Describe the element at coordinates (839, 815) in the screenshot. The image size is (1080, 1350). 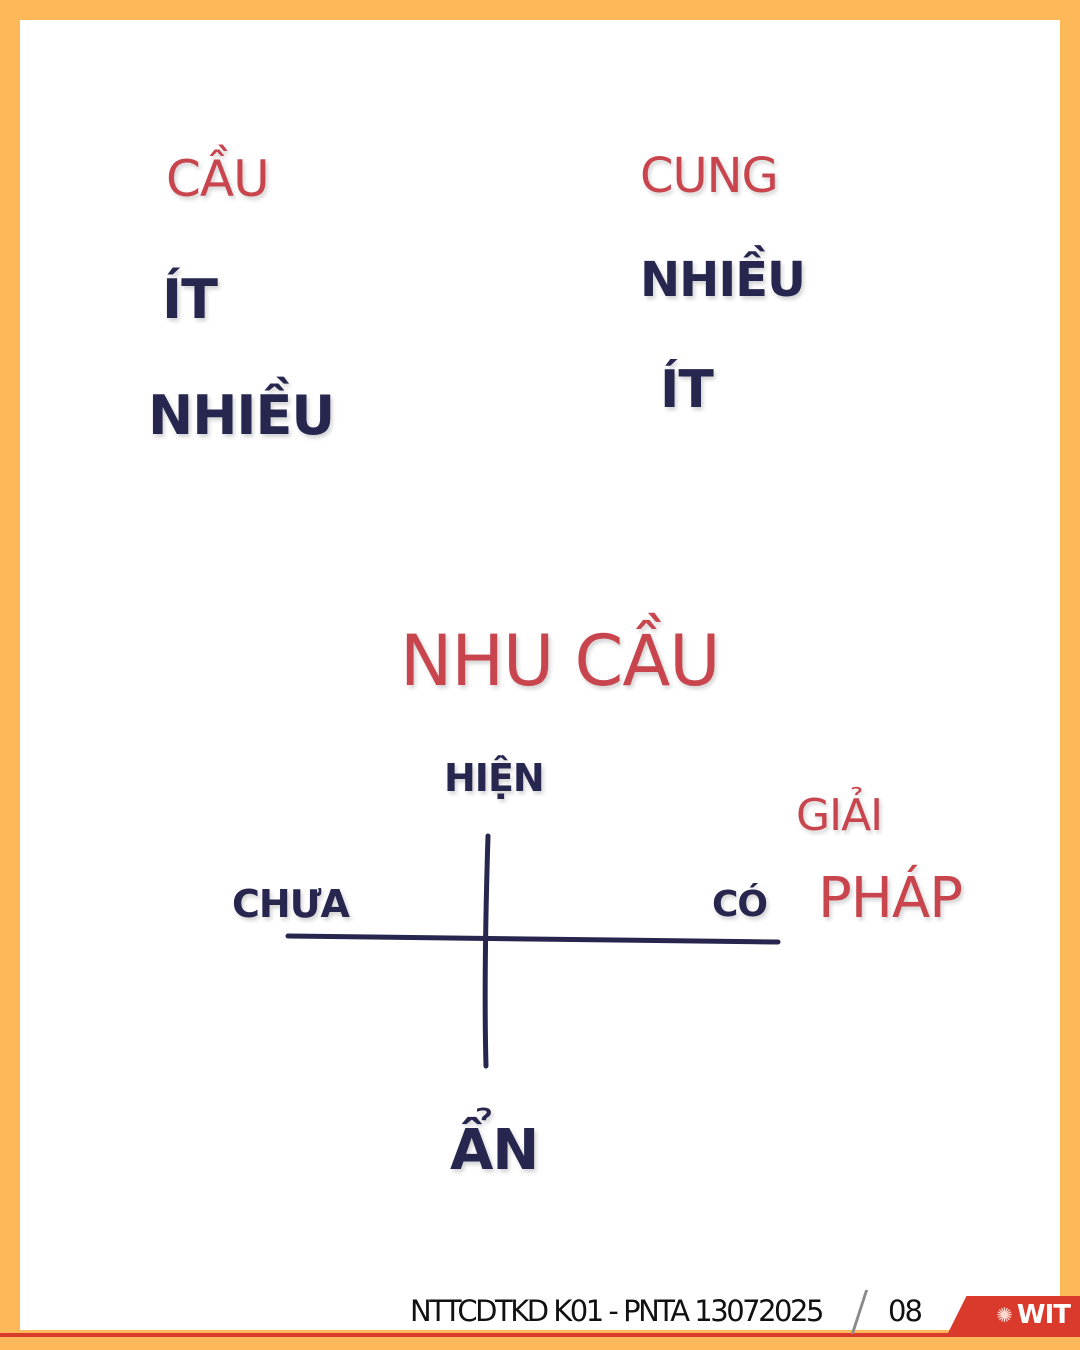
I see `solution-word-1: GIẢI` at that location.